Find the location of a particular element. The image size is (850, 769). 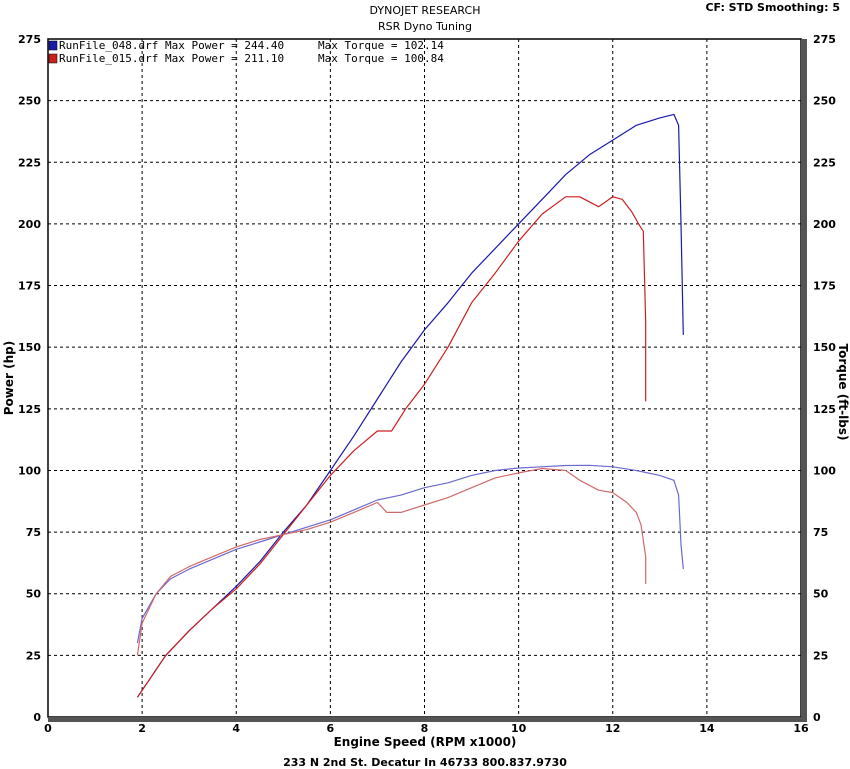

y2-tick-label: 75 is located at coordinates (820, 532).